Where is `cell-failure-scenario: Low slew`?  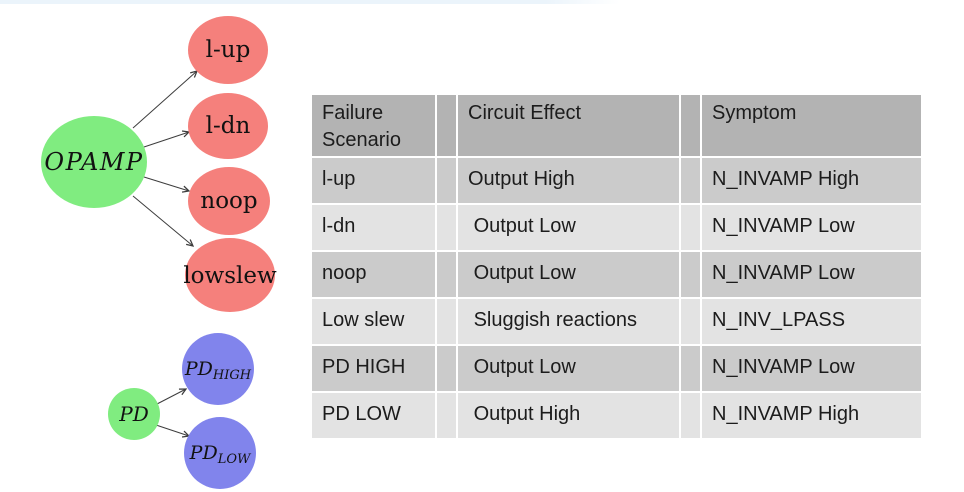 cell-failure-scenario: Low slew is located at coordinates (373, 321).